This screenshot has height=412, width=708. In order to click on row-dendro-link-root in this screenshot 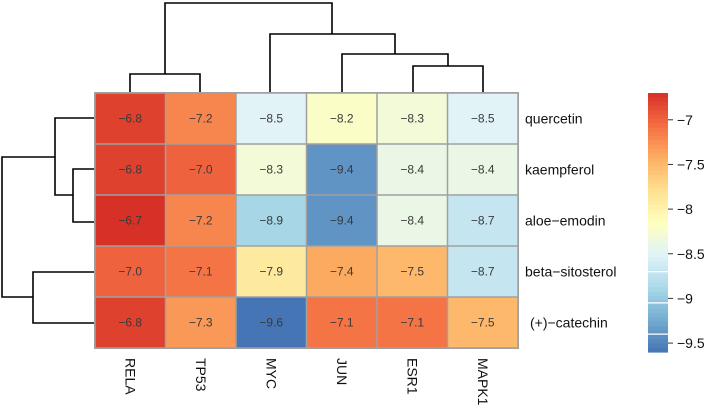, I will do `click(28, 227)`.